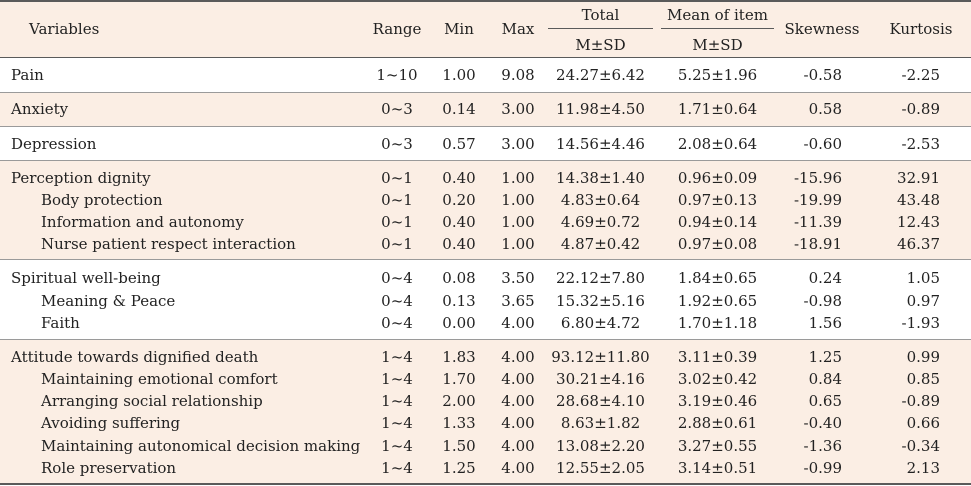 This screenshot has width=971, height=486. Describe the element at coordinates (817, 222) in the screenshot. I see `cell-skewness: -11.39` at that location.